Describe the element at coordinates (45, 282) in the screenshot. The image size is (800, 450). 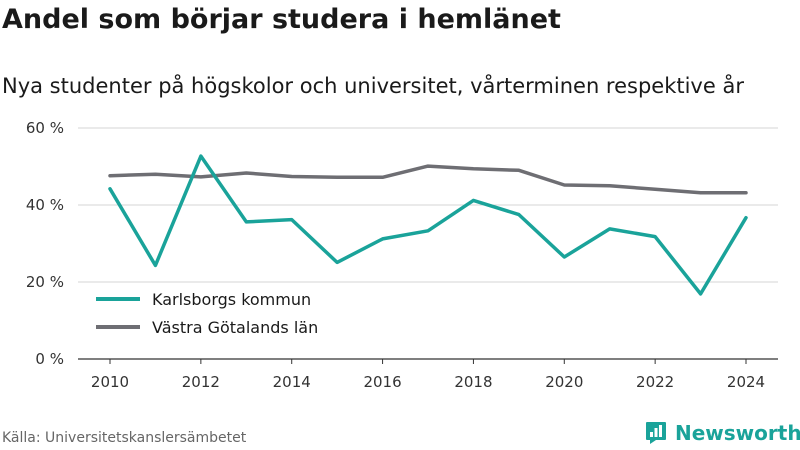
I see `y-tick-label: 20 %` at that location.